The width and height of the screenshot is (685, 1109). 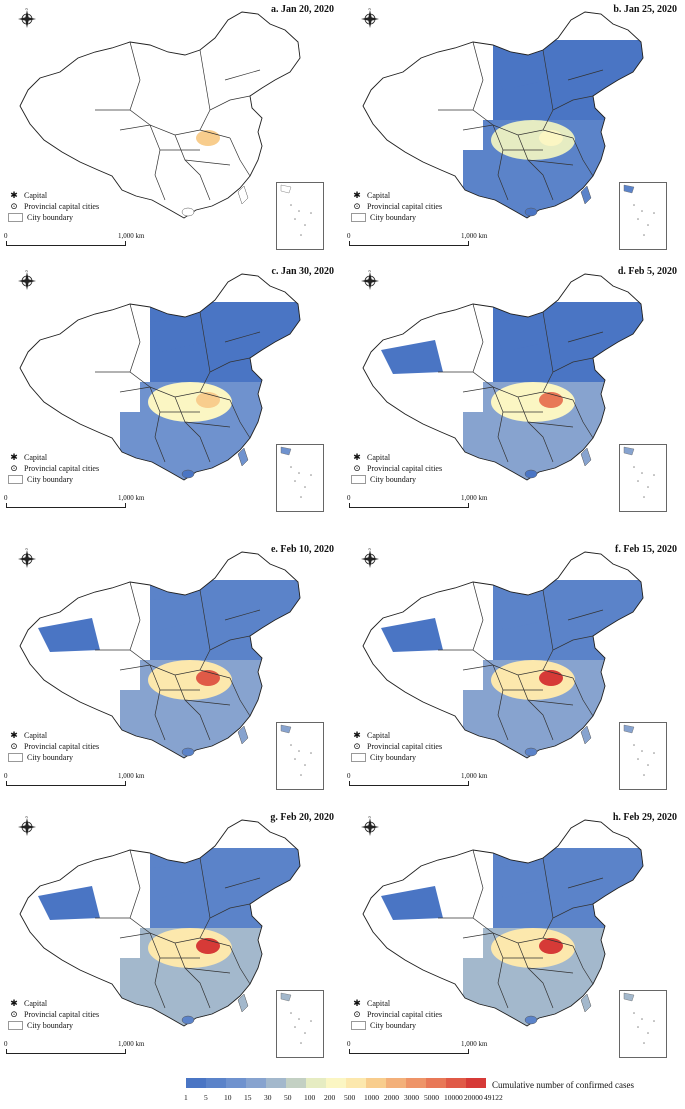 I want to click on panel-title: a. Jan 20, 2020, so click(x=302, y=9).